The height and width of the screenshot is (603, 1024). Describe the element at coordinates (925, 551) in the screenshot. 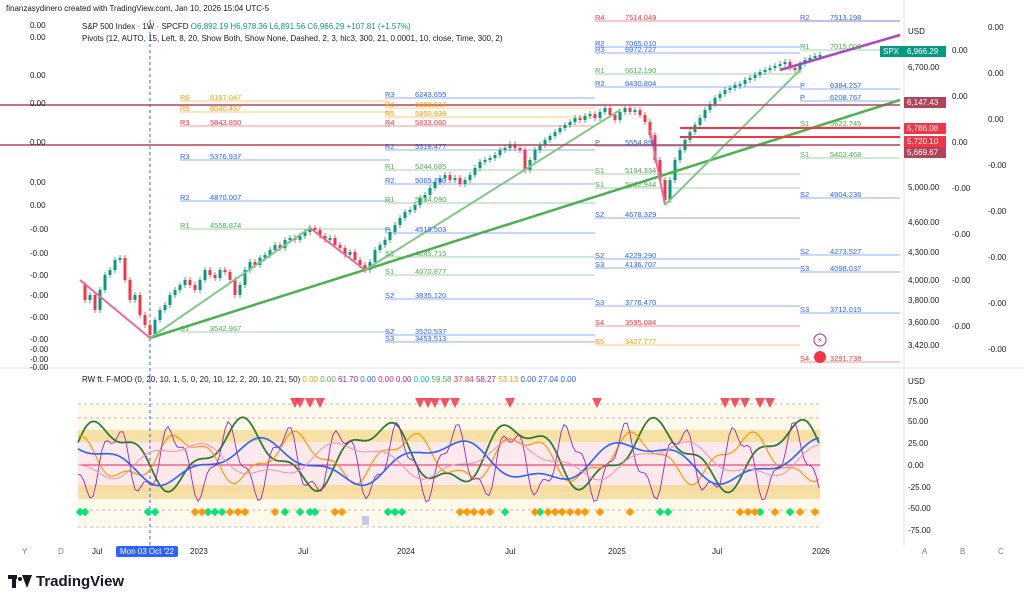

I see `scale-mode-button: A` at that location.